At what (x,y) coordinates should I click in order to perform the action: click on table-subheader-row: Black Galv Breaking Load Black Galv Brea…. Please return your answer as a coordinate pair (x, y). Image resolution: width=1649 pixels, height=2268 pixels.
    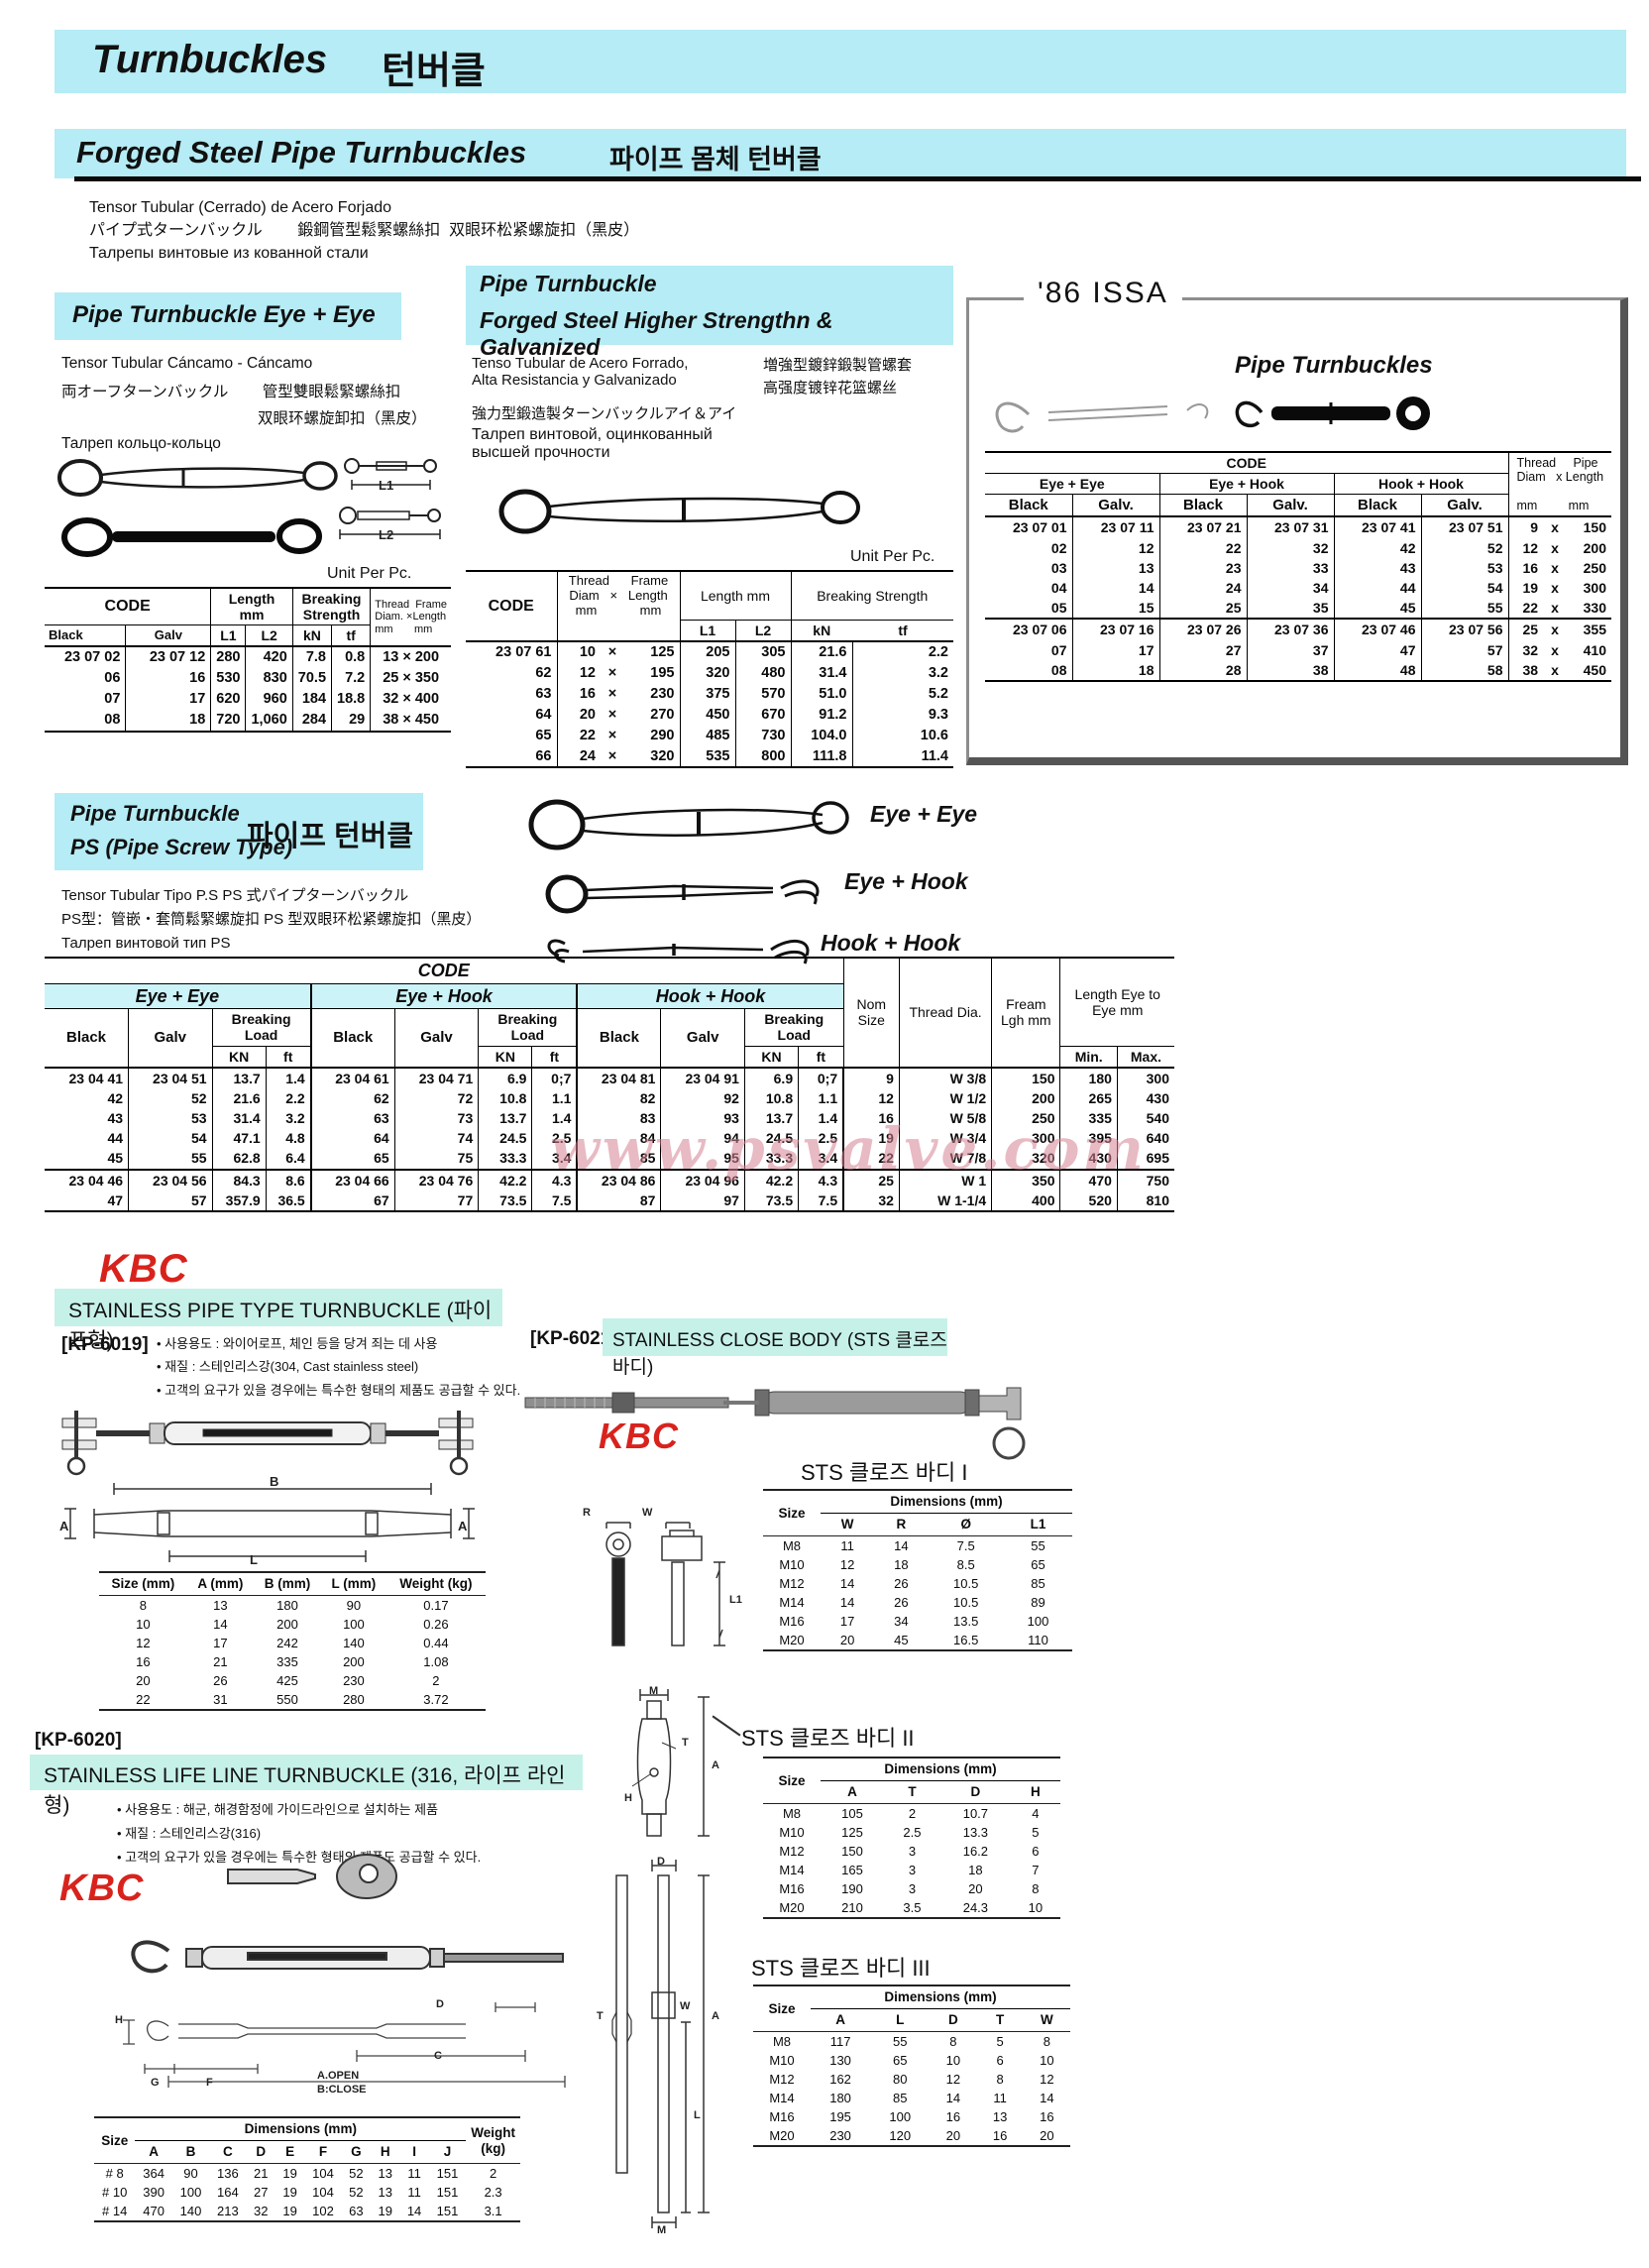
    Looking at the image, I should click on (609, 1038).